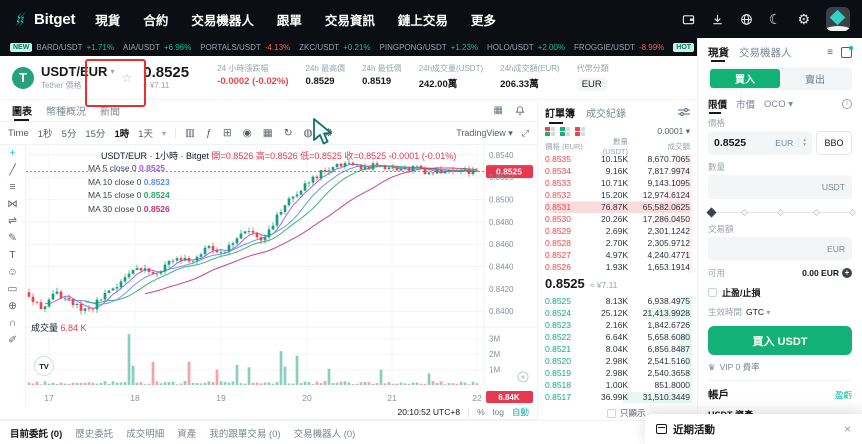 Image resolution: width=862 pixels, height=444 pixels. Describe the element at coordinates (44, 366) in the screenshot. I see `tradingview-logo: TV` at that location.